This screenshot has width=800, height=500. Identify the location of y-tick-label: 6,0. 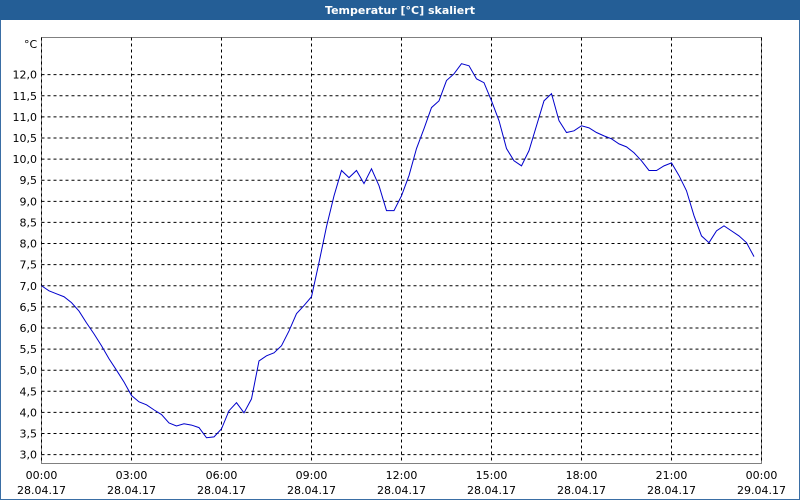
(29, 328).